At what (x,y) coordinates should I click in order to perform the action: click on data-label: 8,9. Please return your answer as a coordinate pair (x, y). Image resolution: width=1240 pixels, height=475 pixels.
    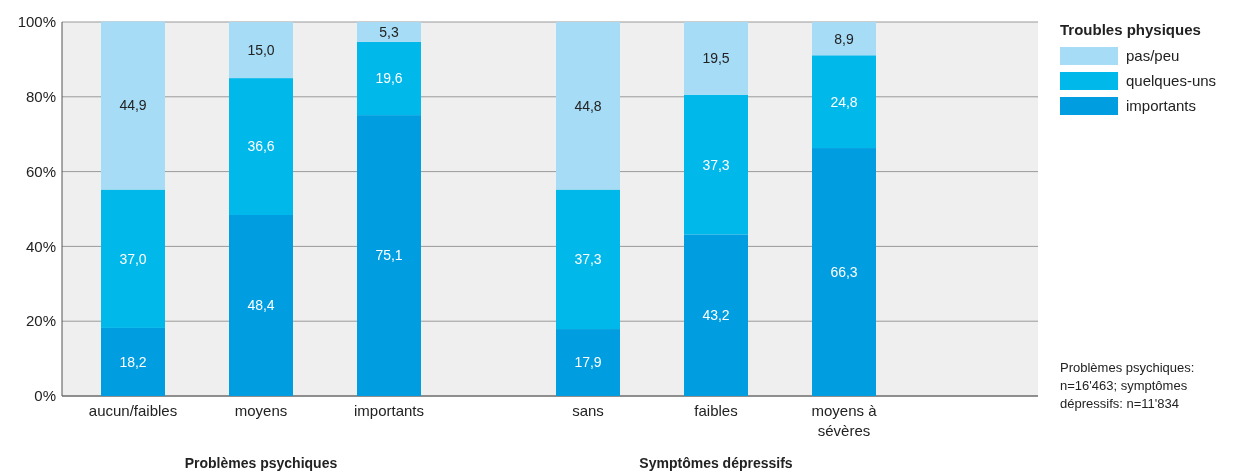
    Looking at the image, I should click on (844, 38).